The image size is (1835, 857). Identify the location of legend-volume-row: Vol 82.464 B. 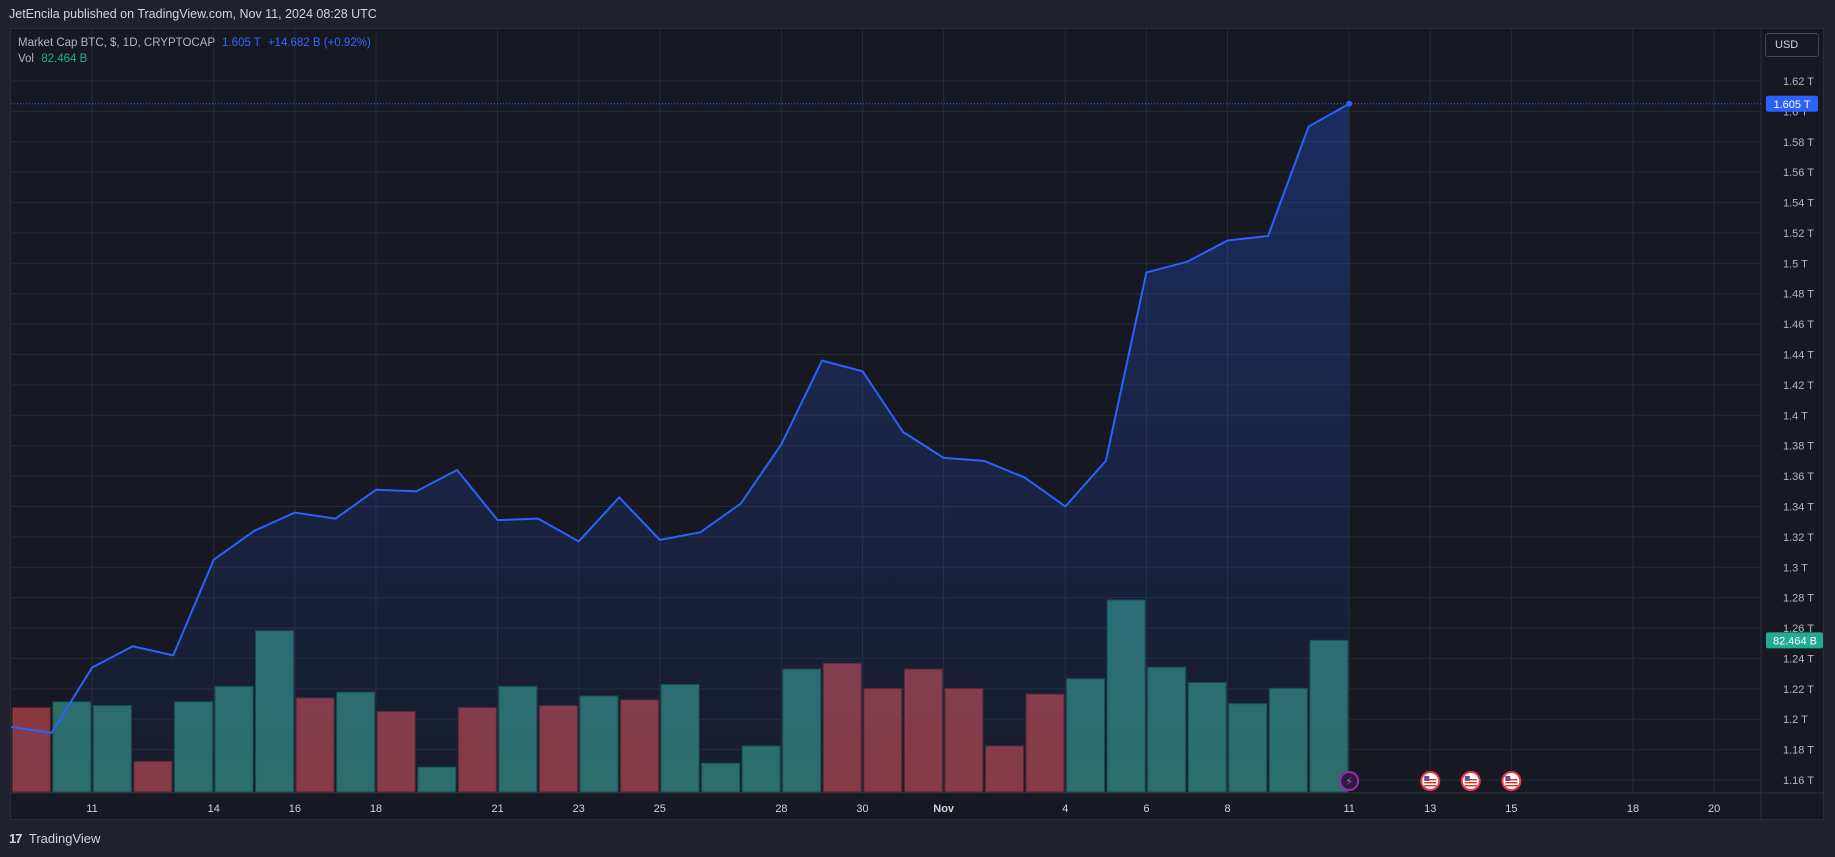
(194, 59).